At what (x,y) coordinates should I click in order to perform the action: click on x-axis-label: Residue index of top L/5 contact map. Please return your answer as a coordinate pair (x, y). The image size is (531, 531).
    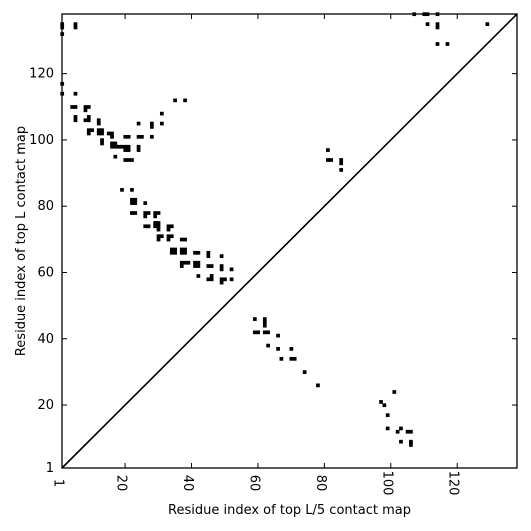
    Looking at the image, I should click on (289, 510).